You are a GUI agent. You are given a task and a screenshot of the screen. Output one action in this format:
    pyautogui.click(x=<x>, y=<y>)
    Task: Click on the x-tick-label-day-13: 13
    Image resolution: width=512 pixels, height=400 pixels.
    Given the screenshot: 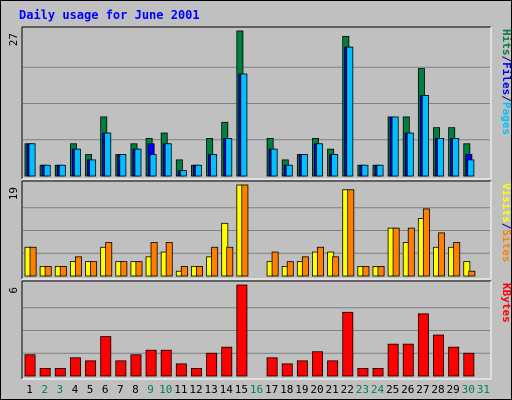 What is the action you would take?
    pyautogui.click(x=210, y=389)
    